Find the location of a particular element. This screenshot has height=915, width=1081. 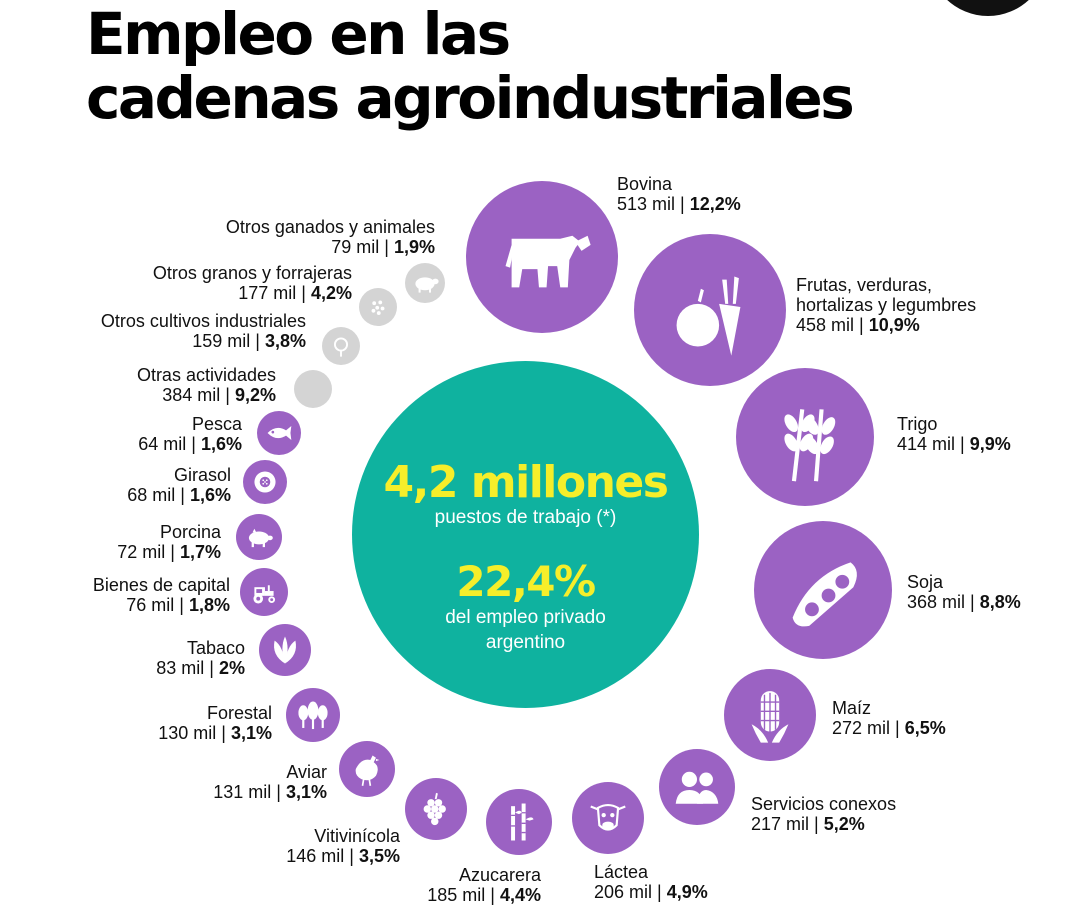

sector-value: 513 mil | 12,2% is located at coordinates (679, 204).